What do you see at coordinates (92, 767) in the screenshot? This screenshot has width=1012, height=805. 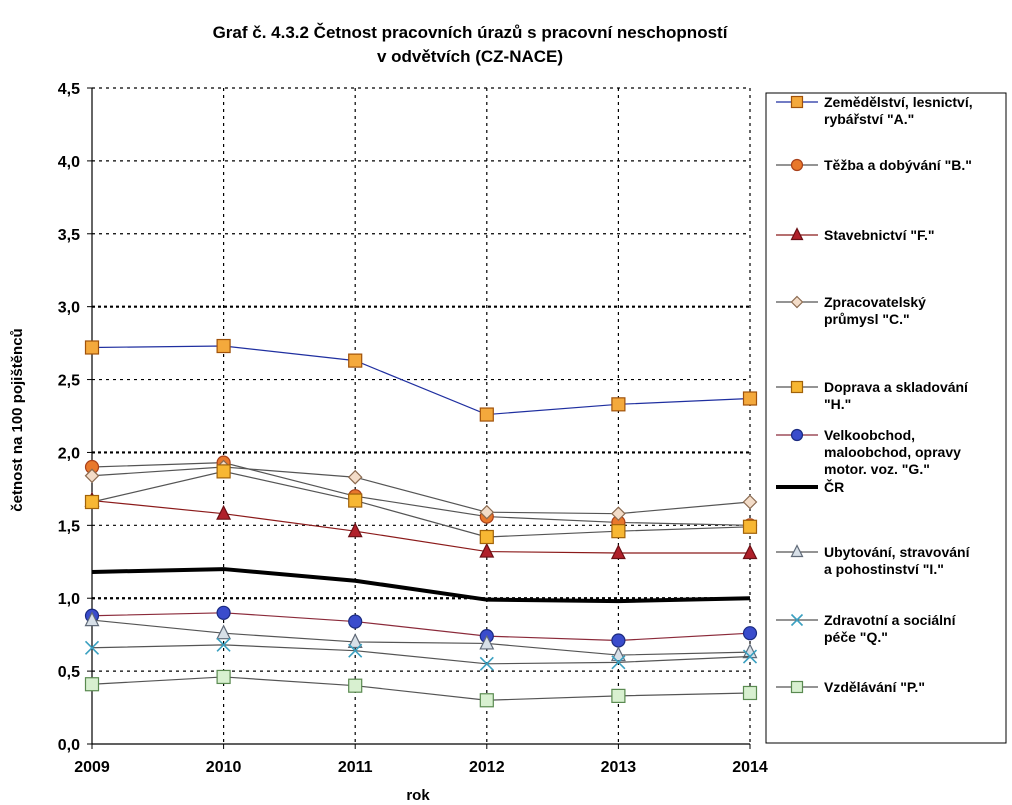 I see `x-tick-label: 2009` at bounding box center [92, 767].